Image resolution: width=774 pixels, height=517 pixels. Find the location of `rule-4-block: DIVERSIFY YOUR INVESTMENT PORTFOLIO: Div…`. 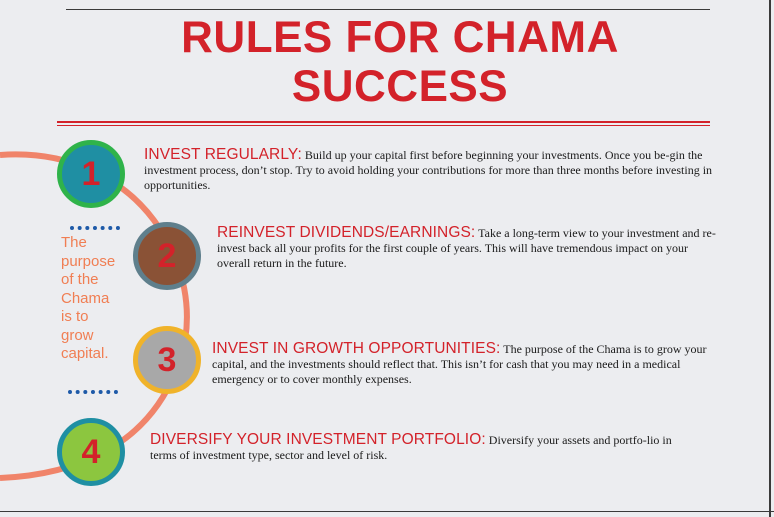

rule-4-block: DIVERSIFY YOUR INVESTMENT PORTFOLIO: Div… is located at coordinates (414, 447).